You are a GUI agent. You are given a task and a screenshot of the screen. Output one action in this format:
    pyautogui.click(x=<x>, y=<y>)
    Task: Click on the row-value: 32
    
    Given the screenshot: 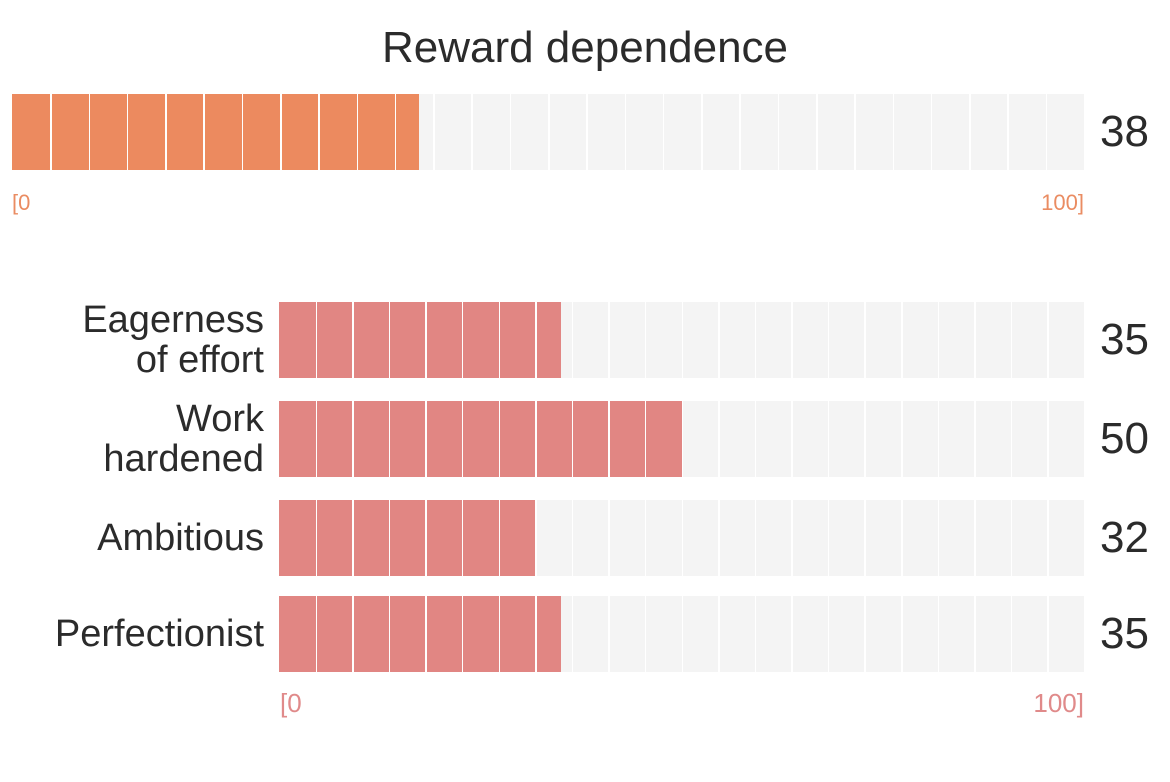 What is the action you would take?
    pyautogui.click(x=1124, y=537)
    